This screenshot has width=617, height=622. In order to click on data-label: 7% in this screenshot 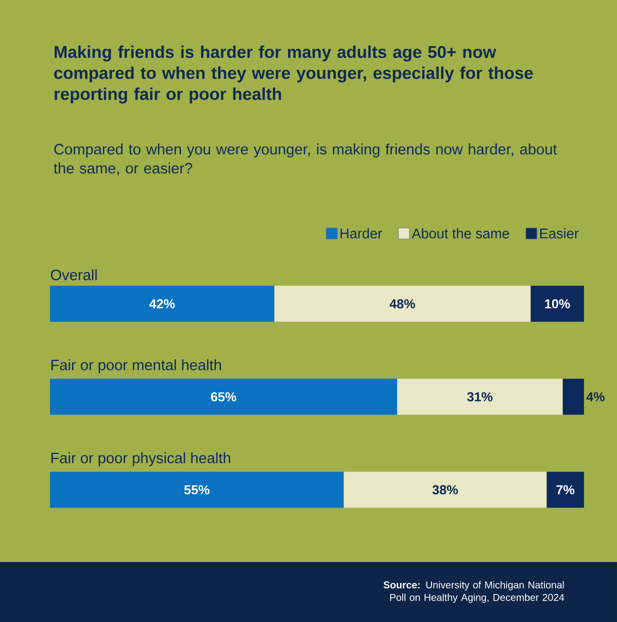, I will do `click(565, 489)`.